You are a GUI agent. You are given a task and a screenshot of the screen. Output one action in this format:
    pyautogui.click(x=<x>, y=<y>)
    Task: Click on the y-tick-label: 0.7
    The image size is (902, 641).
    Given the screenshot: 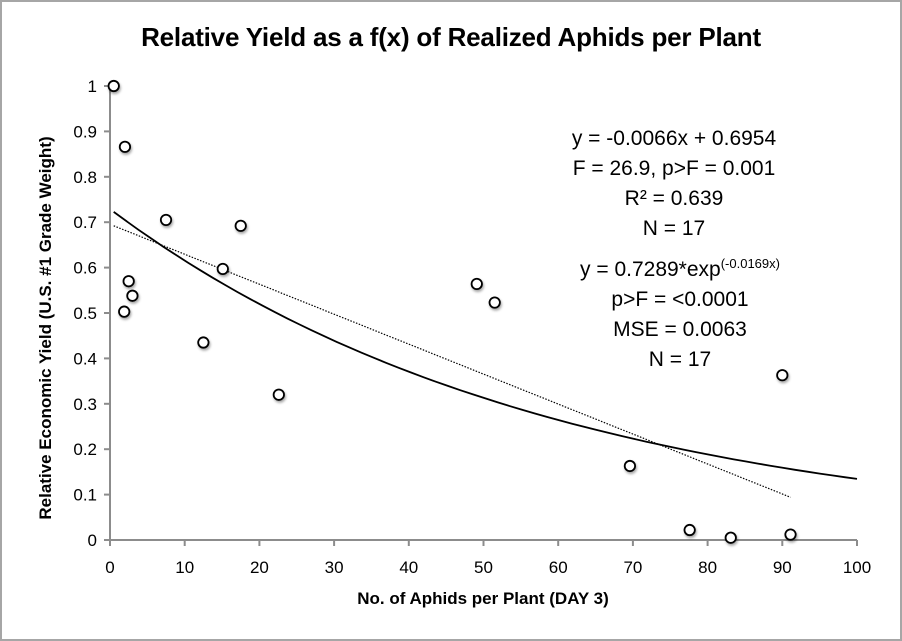 What is the action you would take?
    pyautogui.click(x=85, y=222)
    